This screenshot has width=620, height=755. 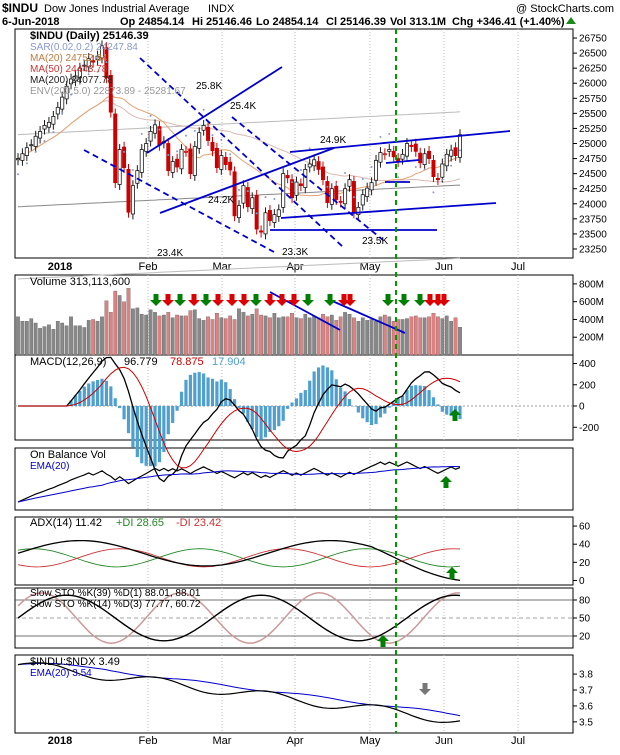 What do you see at coordinates (593, 204) in the screenshot?
I see `ytick-label: 24000` at bounding box center [593, 204].